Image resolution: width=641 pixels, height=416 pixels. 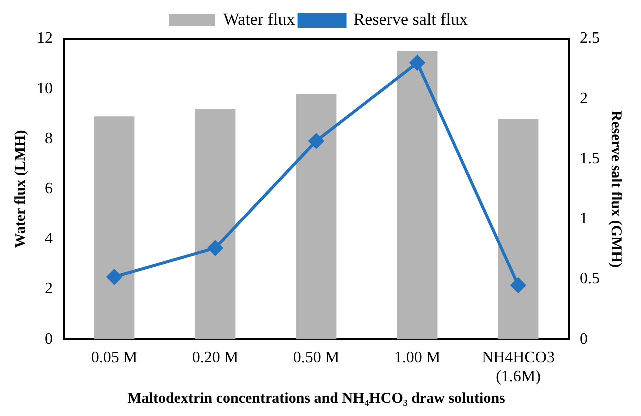 What do you see at coordinates (584, 339) in the screenshot?
I see `y2-tick-label: 0` at bounding box center [584, 339].